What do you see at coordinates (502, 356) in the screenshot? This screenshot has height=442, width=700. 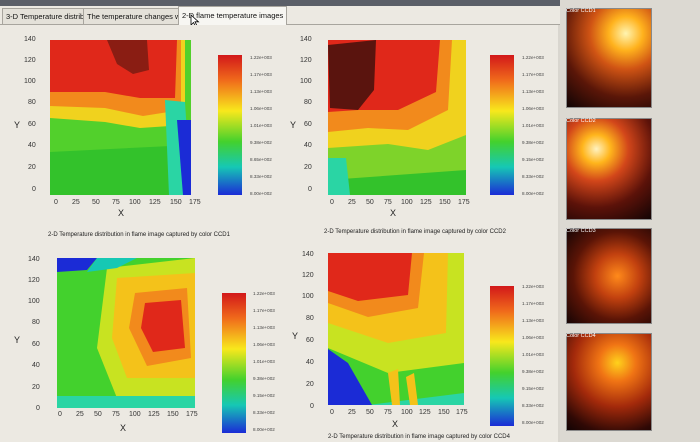 I see `colorbar-ccd4` at bounding box center [502, 356].